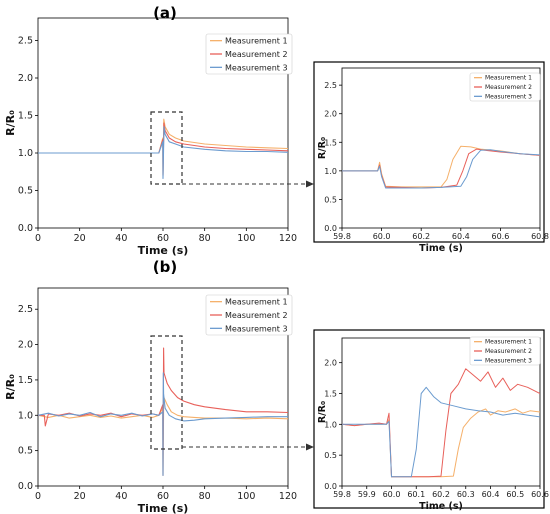 This screenshot has width=550, height=514. Describe the element at coordinates (441, 506) in the screenshot. I see `b-inset-xlabel: Time (s)` at that location.